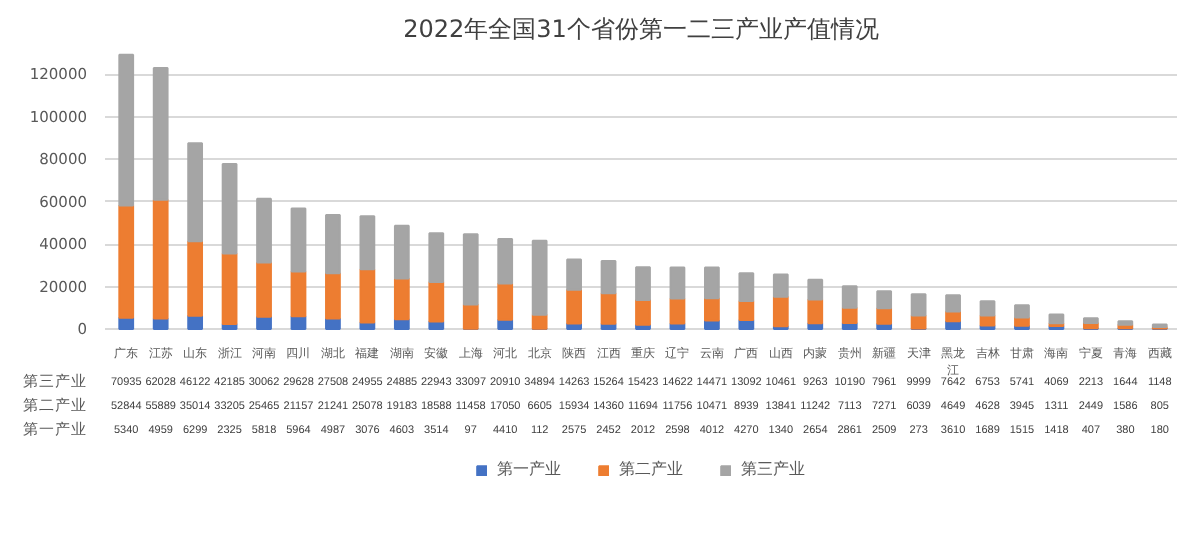 This screenshot has width=1200, height=536. What do you see at coordinates (651, 469) in the screenshot?
I see `legend-label: 第二产业` at bounding box center [651, 469].